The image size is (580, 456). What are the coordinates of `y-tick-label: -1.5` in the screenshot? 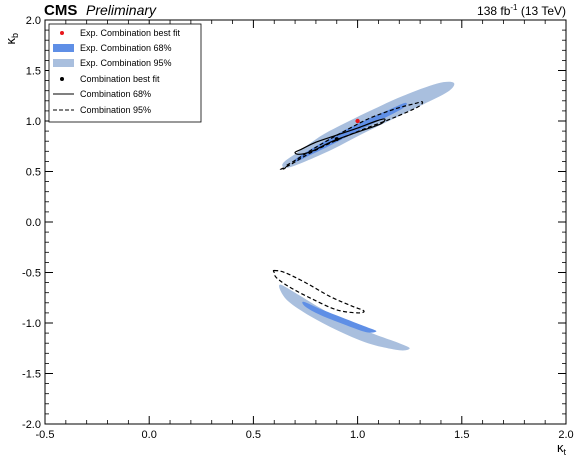 It's located at (31, 375).